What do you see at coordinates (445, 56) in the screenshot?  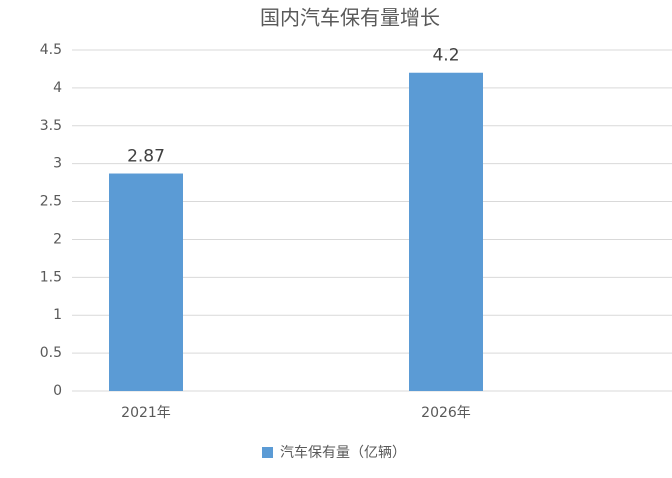 I see `data-label: 4.2` at bounding box center [445, 56].